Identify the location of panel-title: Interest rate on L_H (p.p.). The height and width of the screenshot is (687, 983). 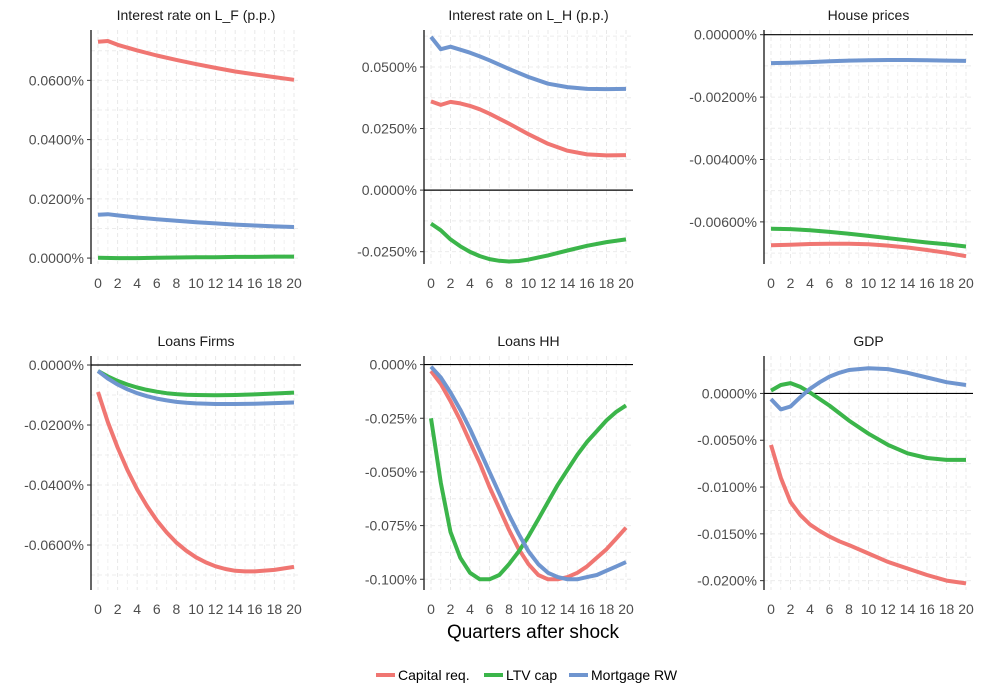
(528, 15).